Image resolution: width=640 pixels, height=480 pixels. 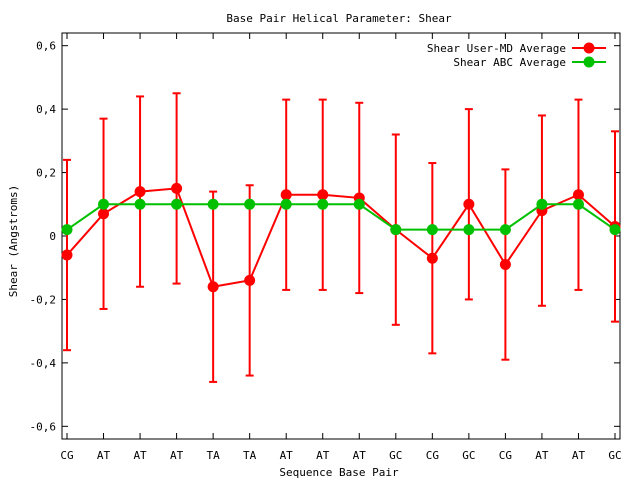 I want to click on y-axis-label: Shear (Angstroms), so click(x=13, y=241).